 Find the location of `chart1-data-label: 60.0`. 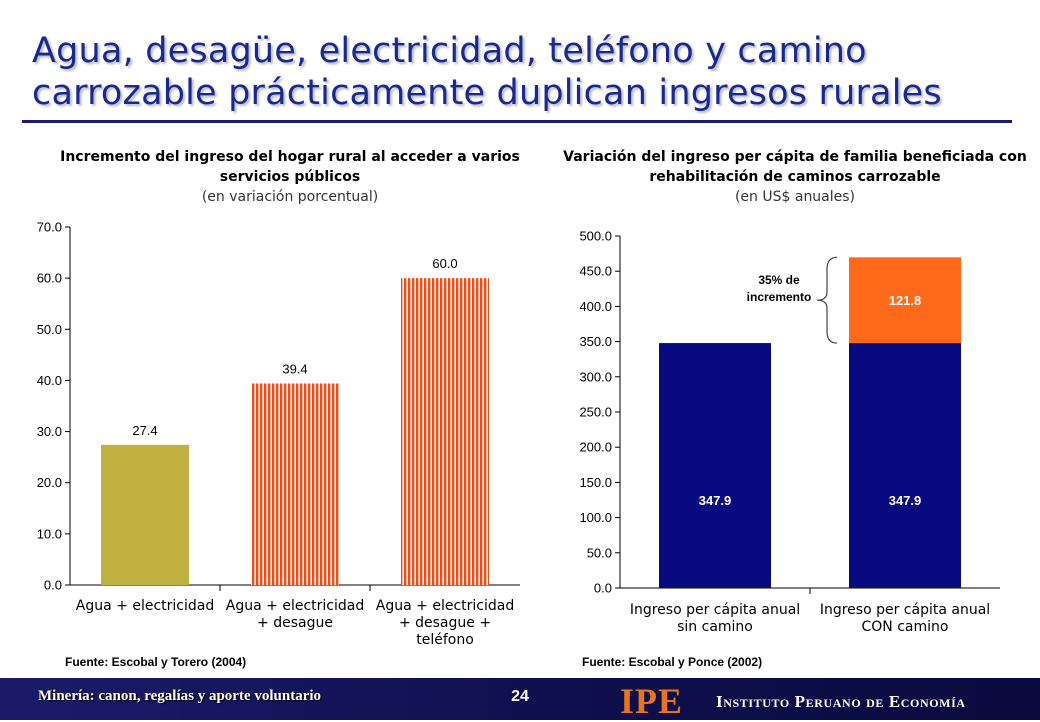

chart1-data-label: 60.0 is located at coordinates (444, 263).